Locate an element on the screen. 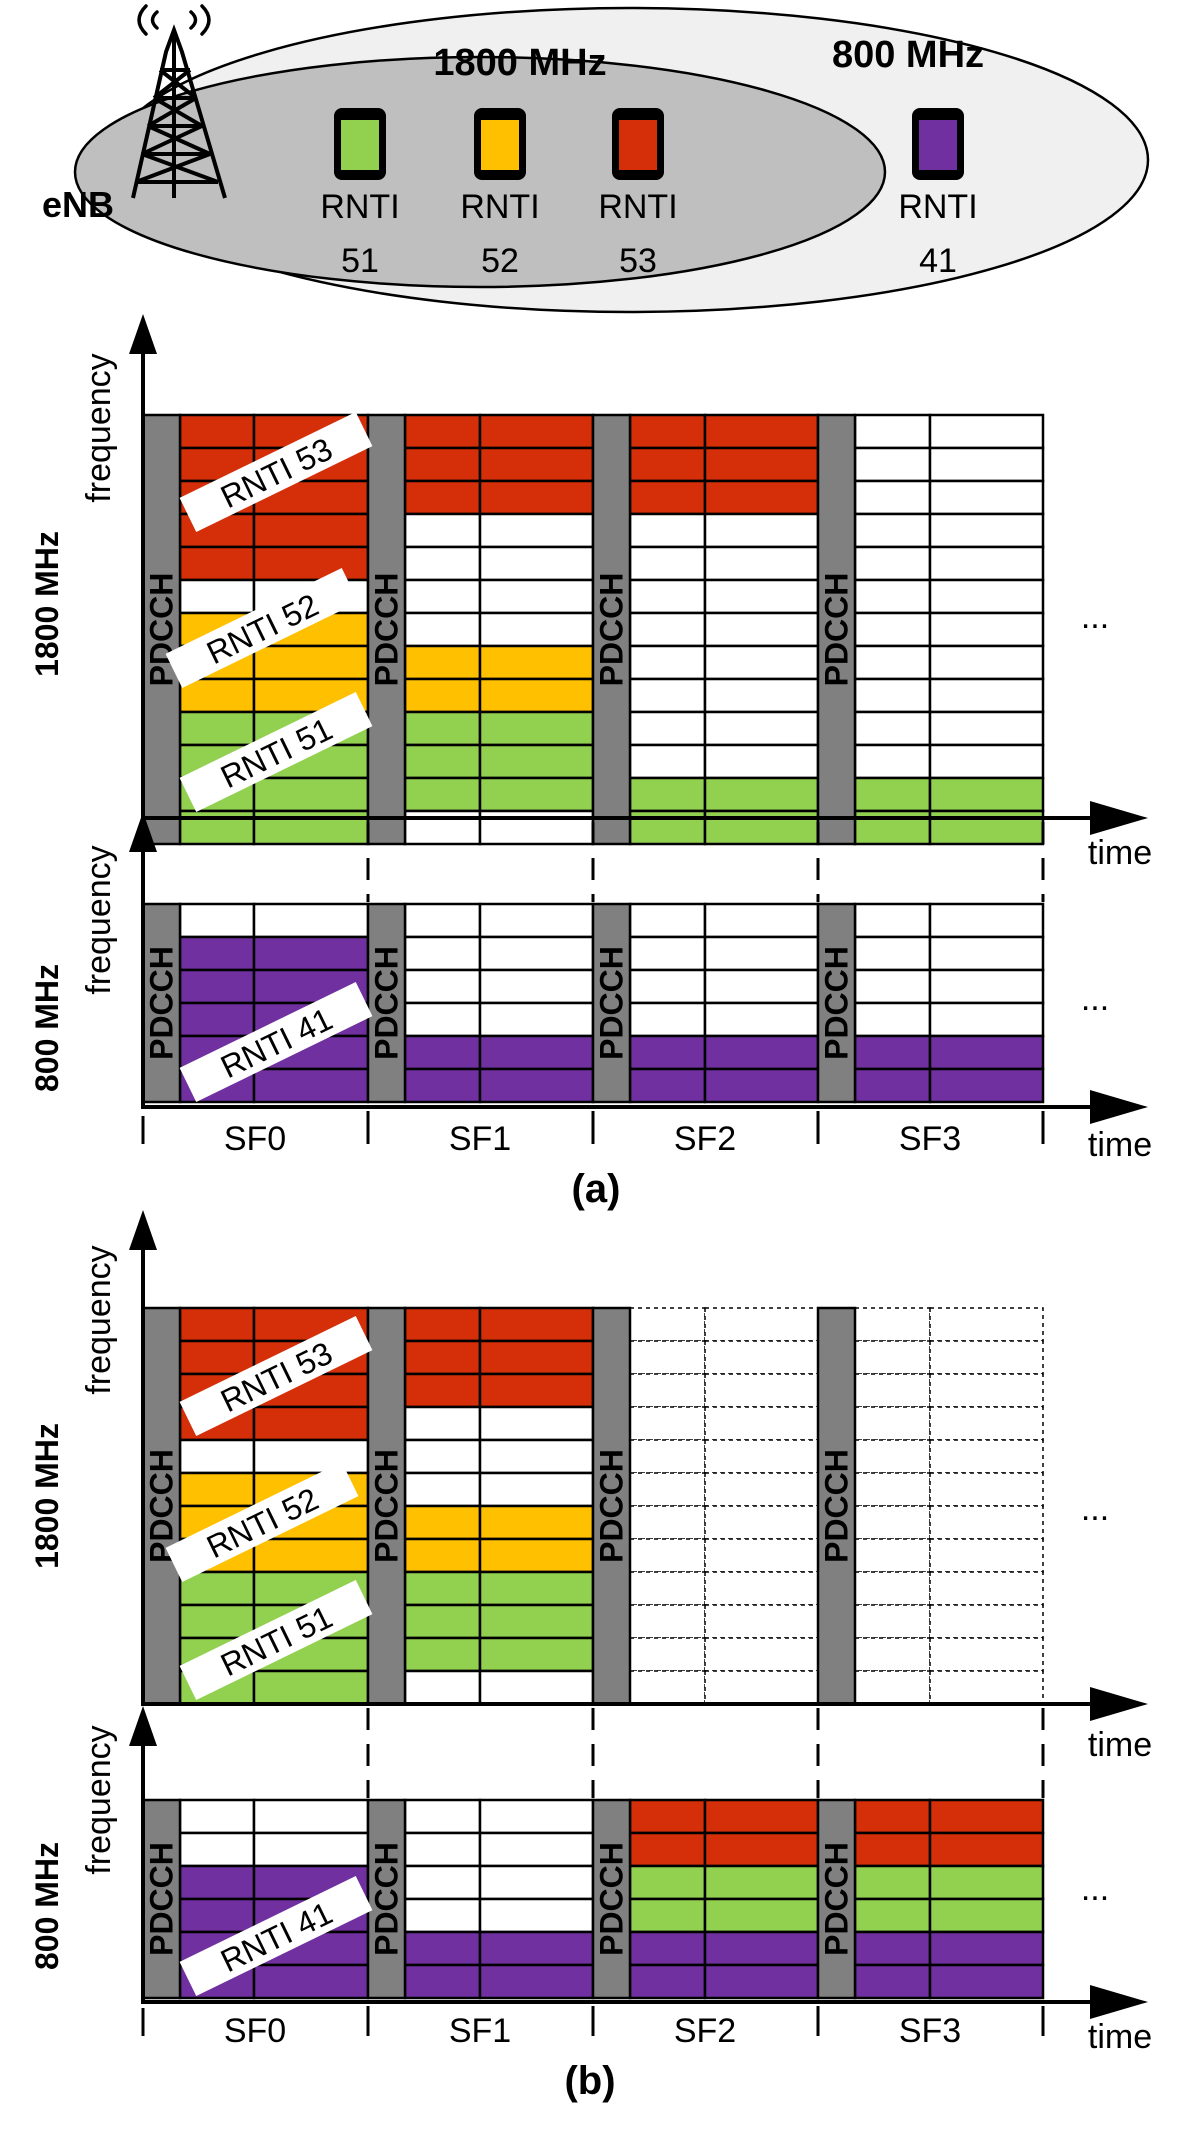 This screenshot has height=2142, width=1188. resource-block-sf0-r0-h1 is located at coordinates (311, 920).